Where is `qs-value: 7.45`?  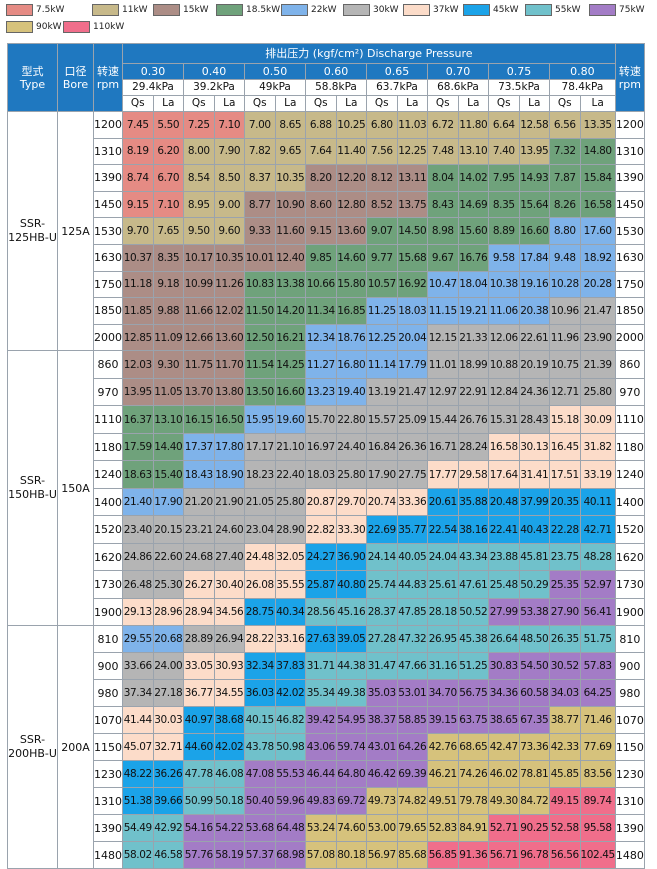
qs-value: 7.45 is located at coordinates (138, 125).